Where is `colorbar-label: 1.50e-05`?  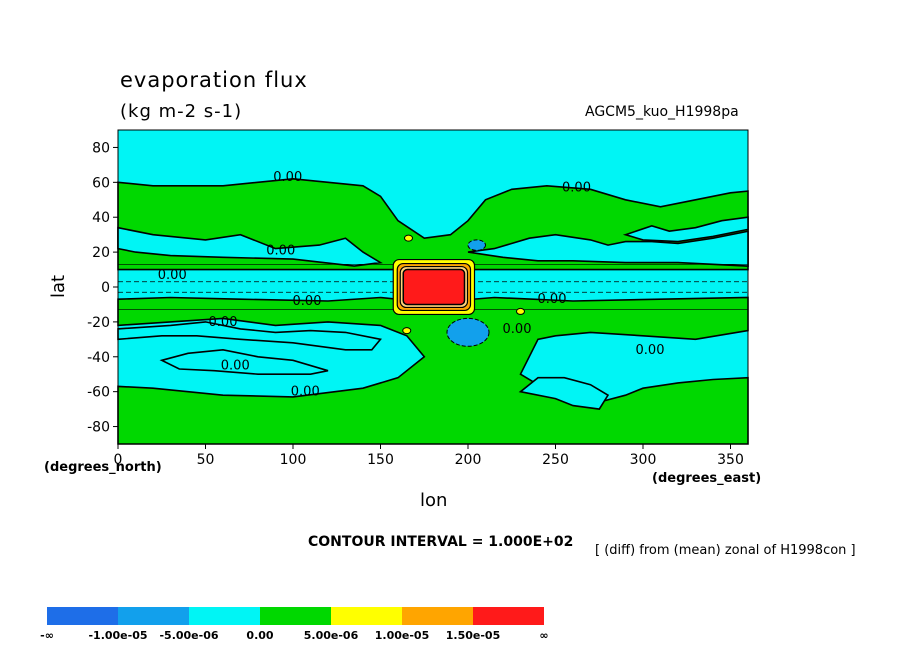
colorbar-label: 1.50e-05 is located at coordinates (473, 635).